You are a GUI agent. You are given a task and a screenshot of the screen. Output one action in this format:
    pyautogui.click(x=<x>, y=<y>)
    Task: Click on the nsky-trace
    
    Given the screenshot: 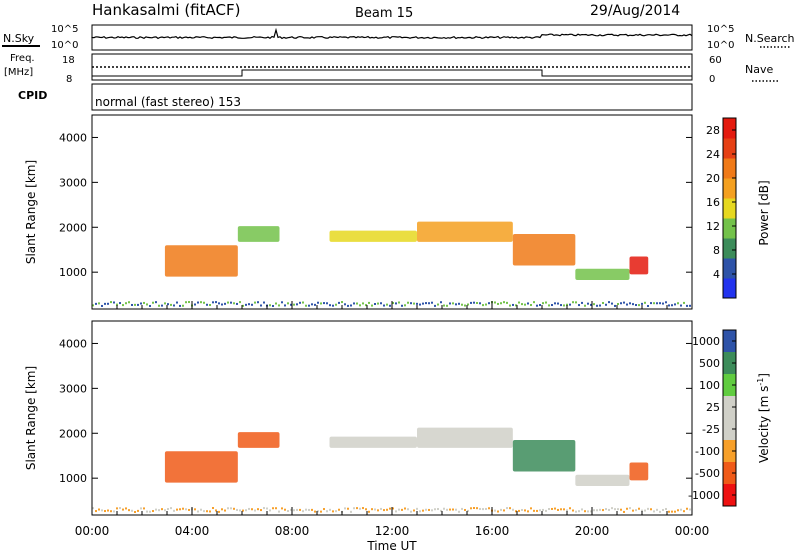 What is the action you would take?
    pyautogui.click(x=392, y=33)
    